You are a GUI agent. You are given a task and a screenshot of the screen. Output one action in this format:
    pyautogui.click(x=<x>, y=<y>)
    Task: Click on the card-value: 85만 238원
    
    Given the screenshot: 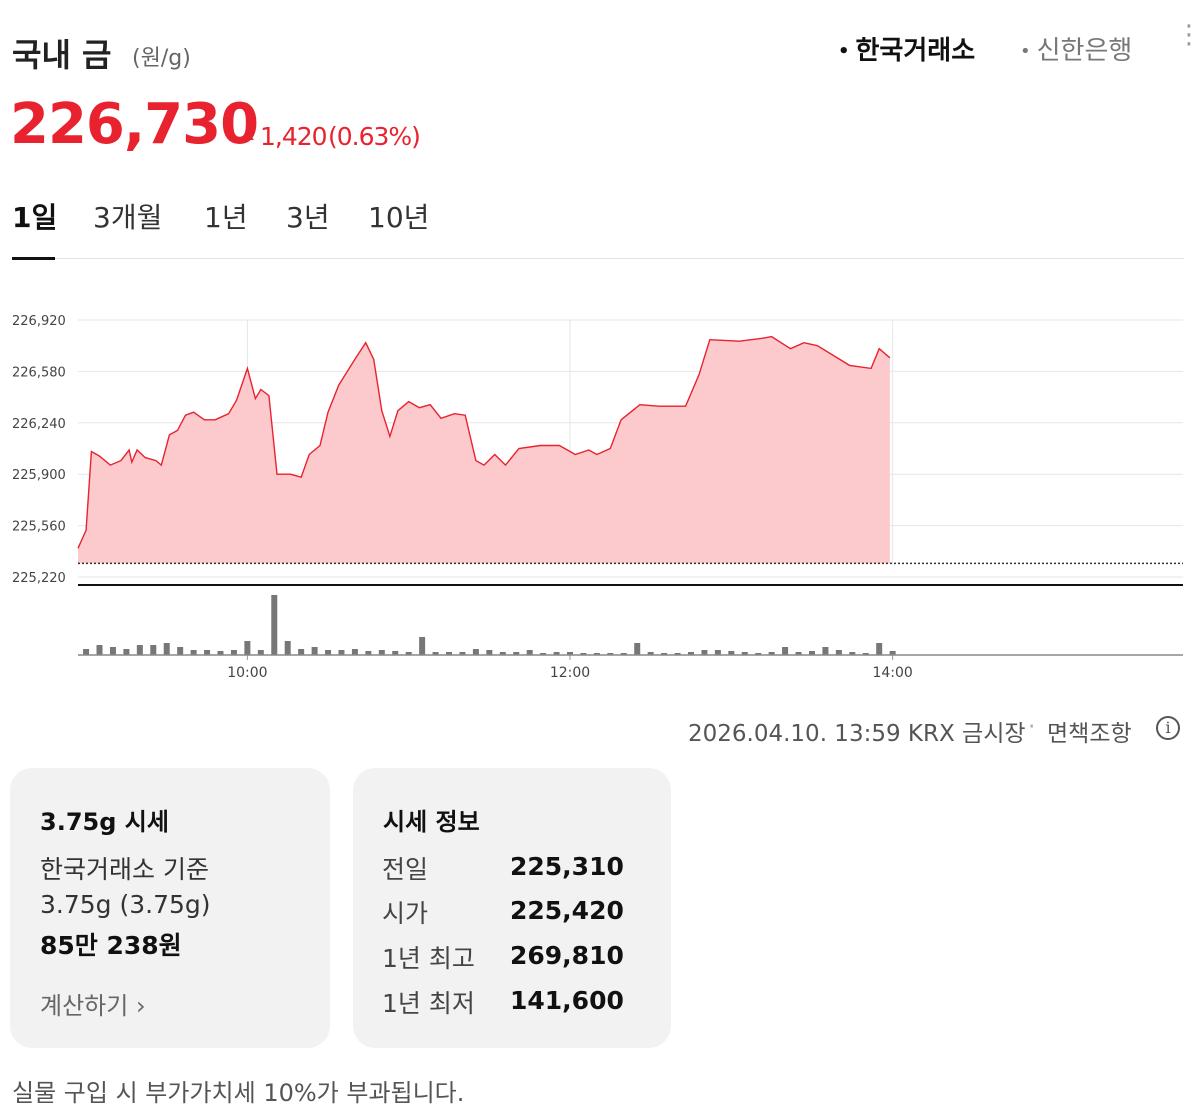 What is the action you would take?
    pyautogui.click(x=111, y=945)
    